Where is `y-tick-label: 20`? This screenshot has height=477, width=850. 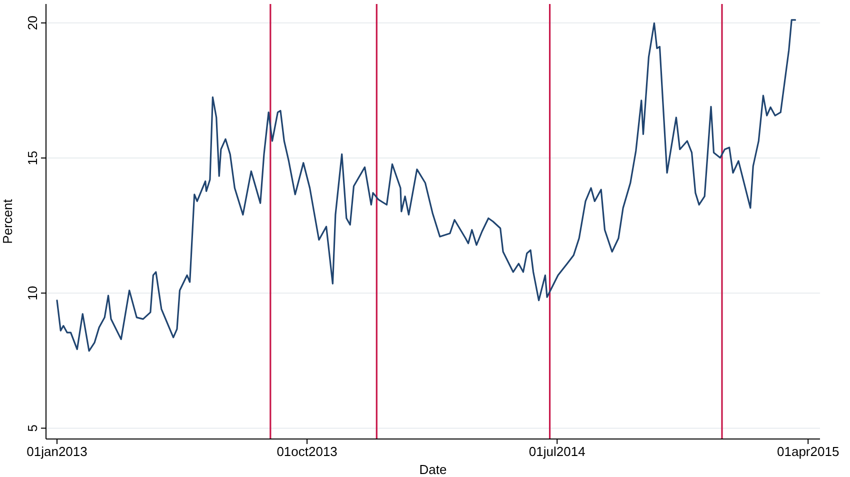 y-tick-label: 20 is located at coordinates (32, 23).